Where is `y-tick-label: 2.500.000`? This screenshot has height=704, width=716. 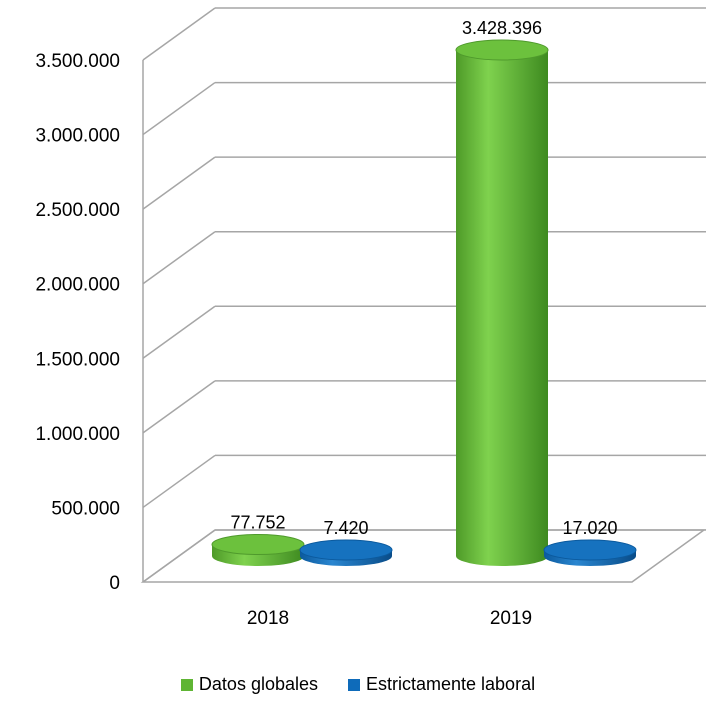 y-tick-label: 2.500.000 is located at coordinates (77, 210).